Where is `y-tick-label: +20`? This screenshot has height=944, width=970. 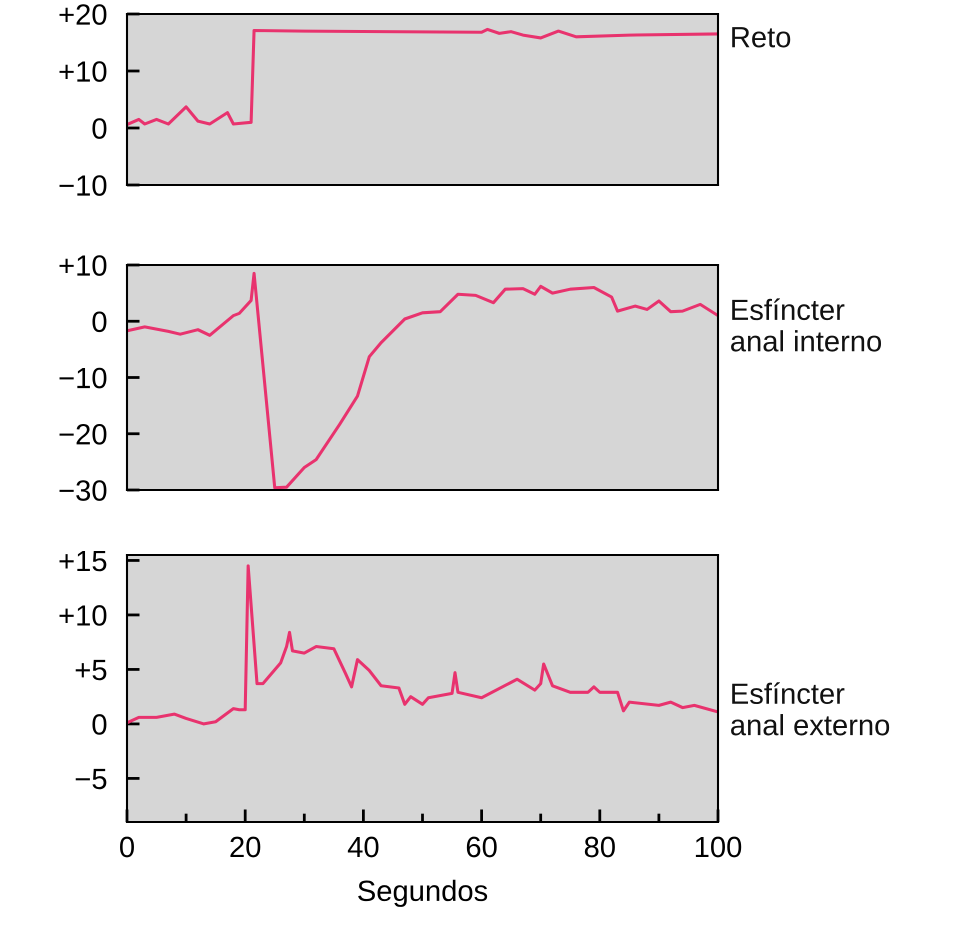 y-tick-label: +20 is located at coordinates (83, 14).